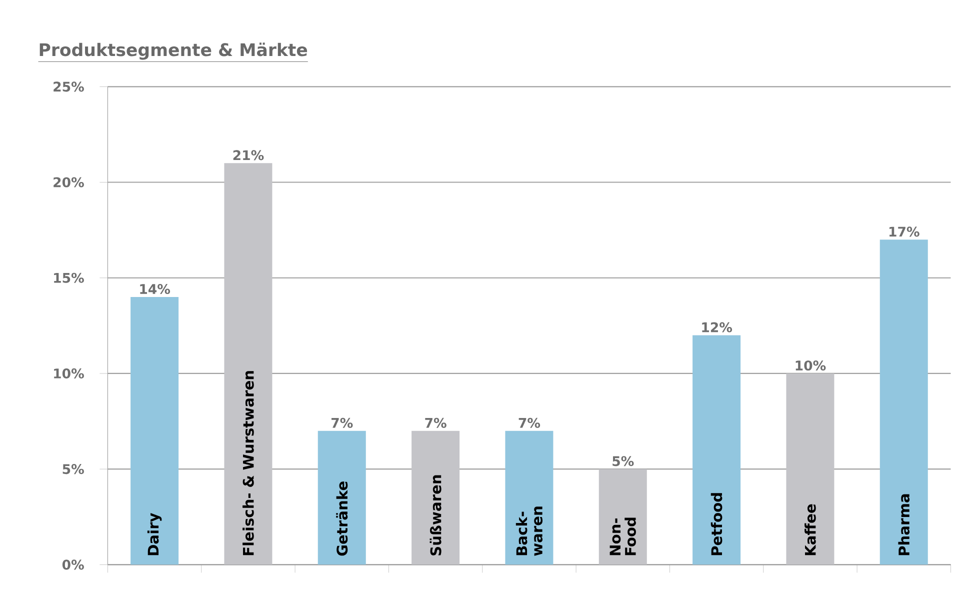 The height and width of the screenshot is (601, 965). I want to click on data-label: 14%, so click(155, 289).